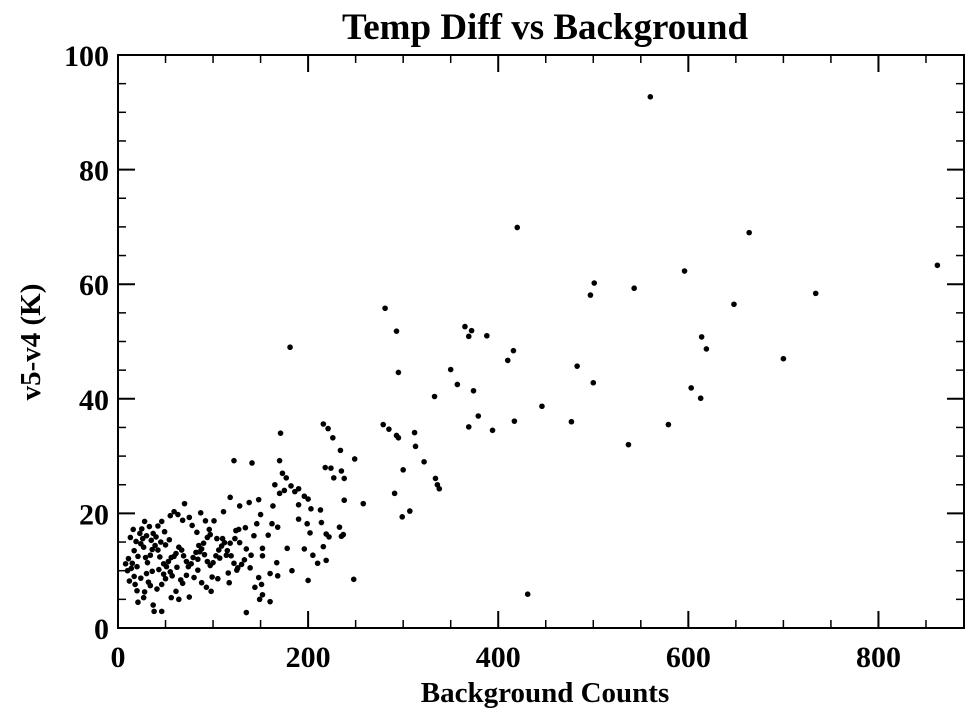 Image resolution: width=966 pixels, height=713 pixels. Describe the element at coordinates (545, 693) in the screenshot. I see `x-axis-label: Background Counts` at that location.